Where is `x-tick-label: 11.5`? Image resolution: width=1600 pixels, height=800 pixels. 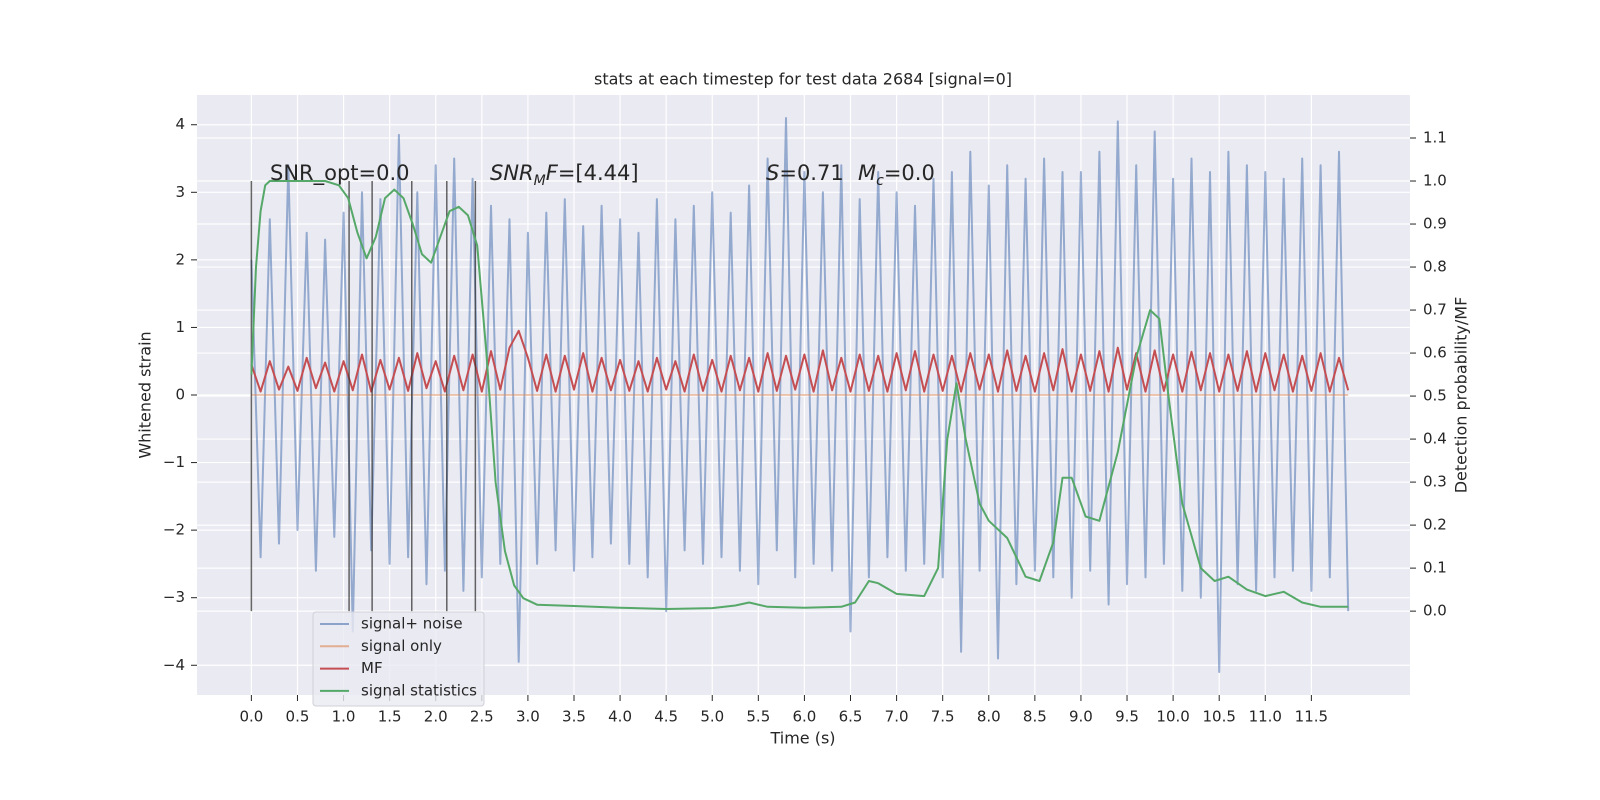 x-tick-label: 11.5 is located at coordinates (1311, 717).